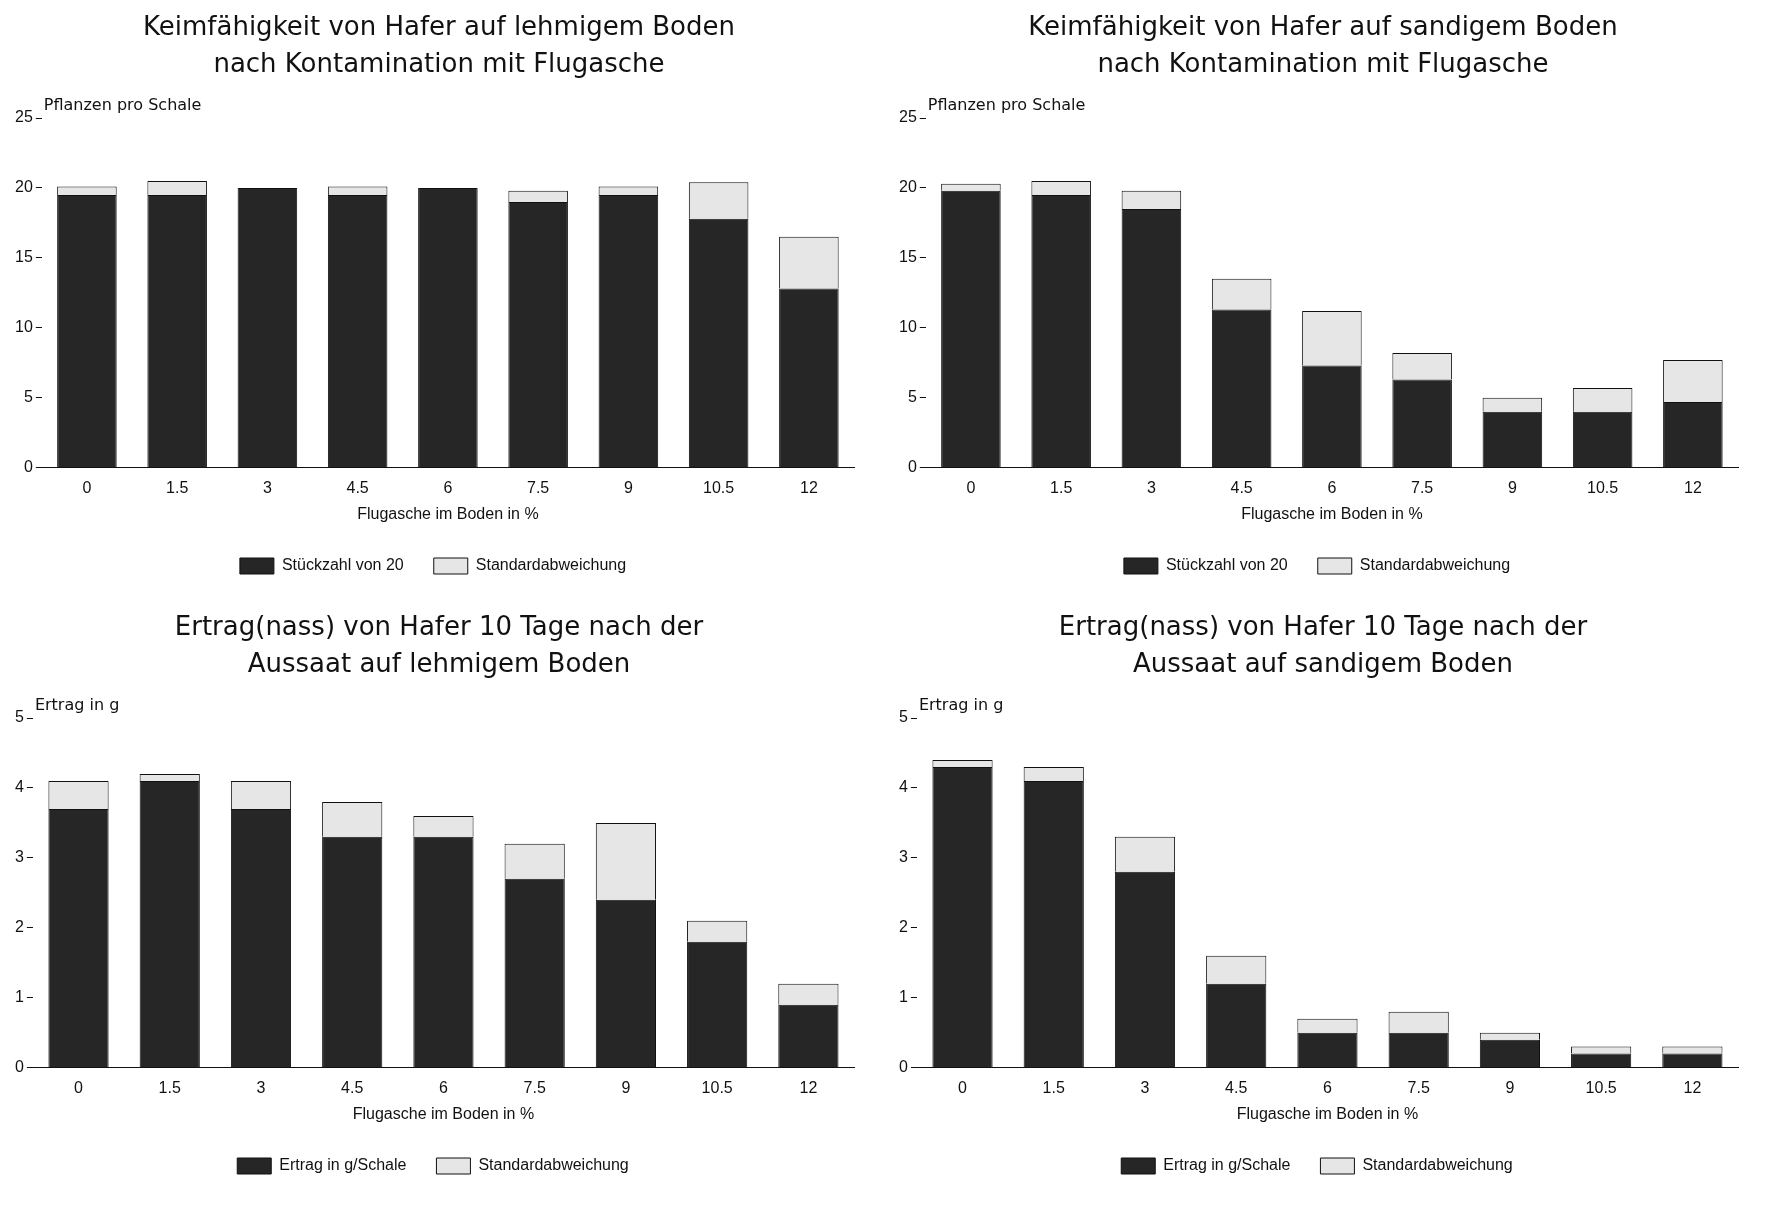  Describe the element at coordinates (1323, 45) in the screenshot. I see `chart-title: Keimfähigkeit von Hafer auf sandigem Boden nach Kontamination mit Flugasche` at that location.